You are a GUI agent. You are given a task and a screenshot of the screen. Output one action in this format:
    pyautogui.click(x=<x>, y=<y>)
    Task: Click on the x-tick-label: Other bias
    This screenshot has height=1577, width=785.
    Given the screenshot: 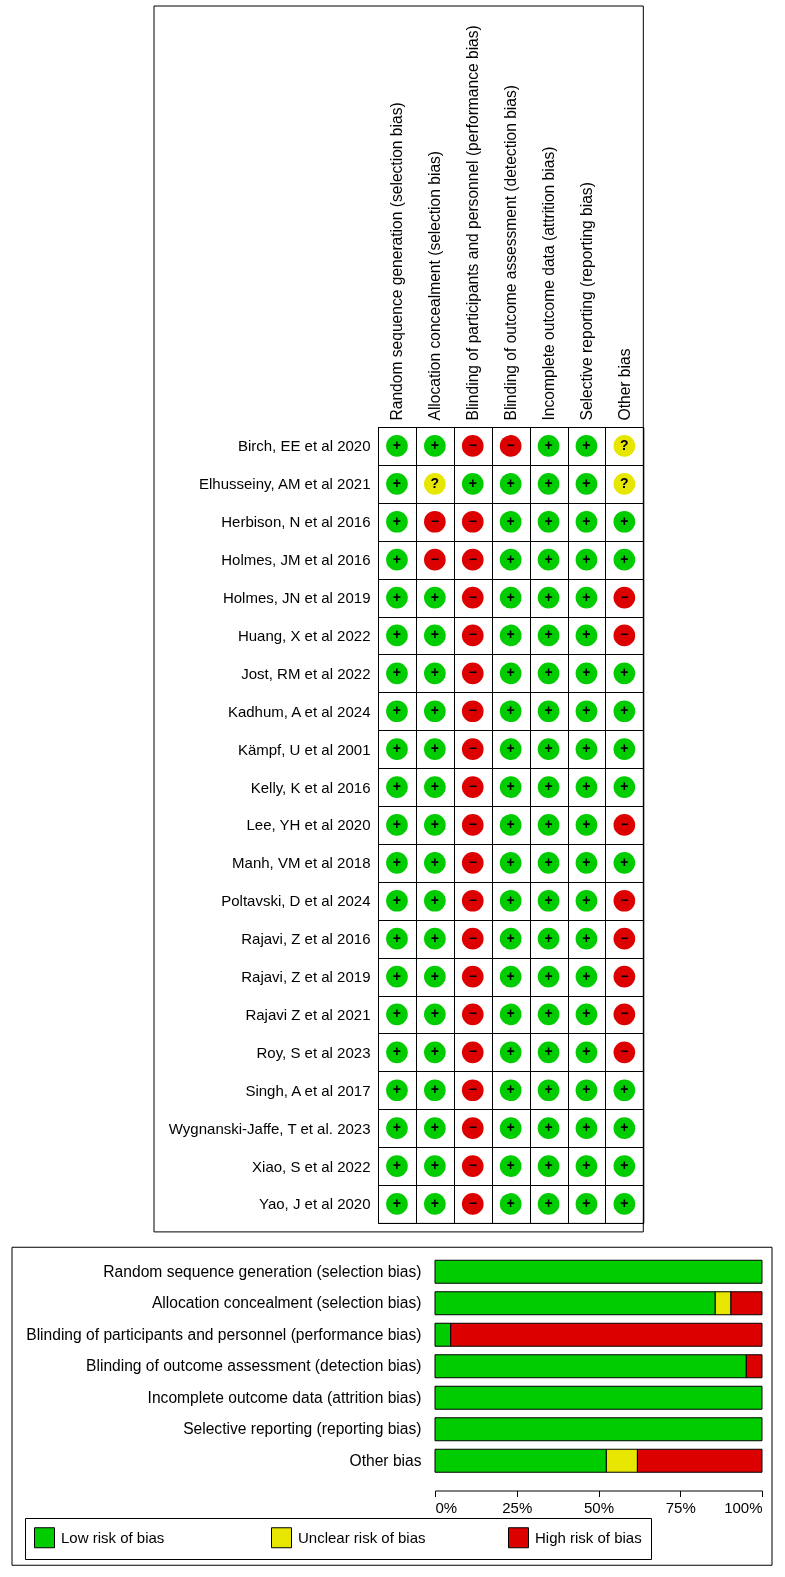 What is the action you would take?
    pyautogui.click(x=624, y=384)
    